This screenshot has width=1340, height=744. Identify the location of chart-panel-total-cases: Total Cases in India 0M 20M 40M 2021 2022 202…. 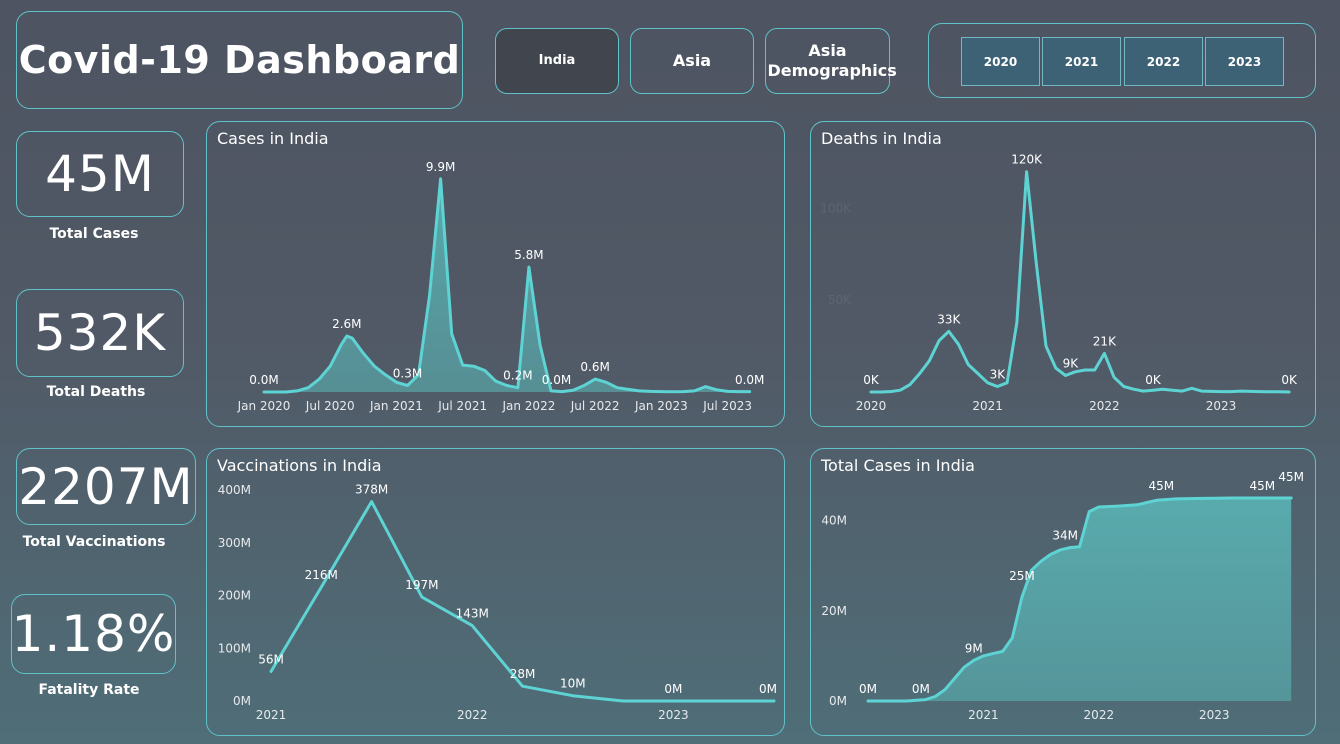
(1063, 592).